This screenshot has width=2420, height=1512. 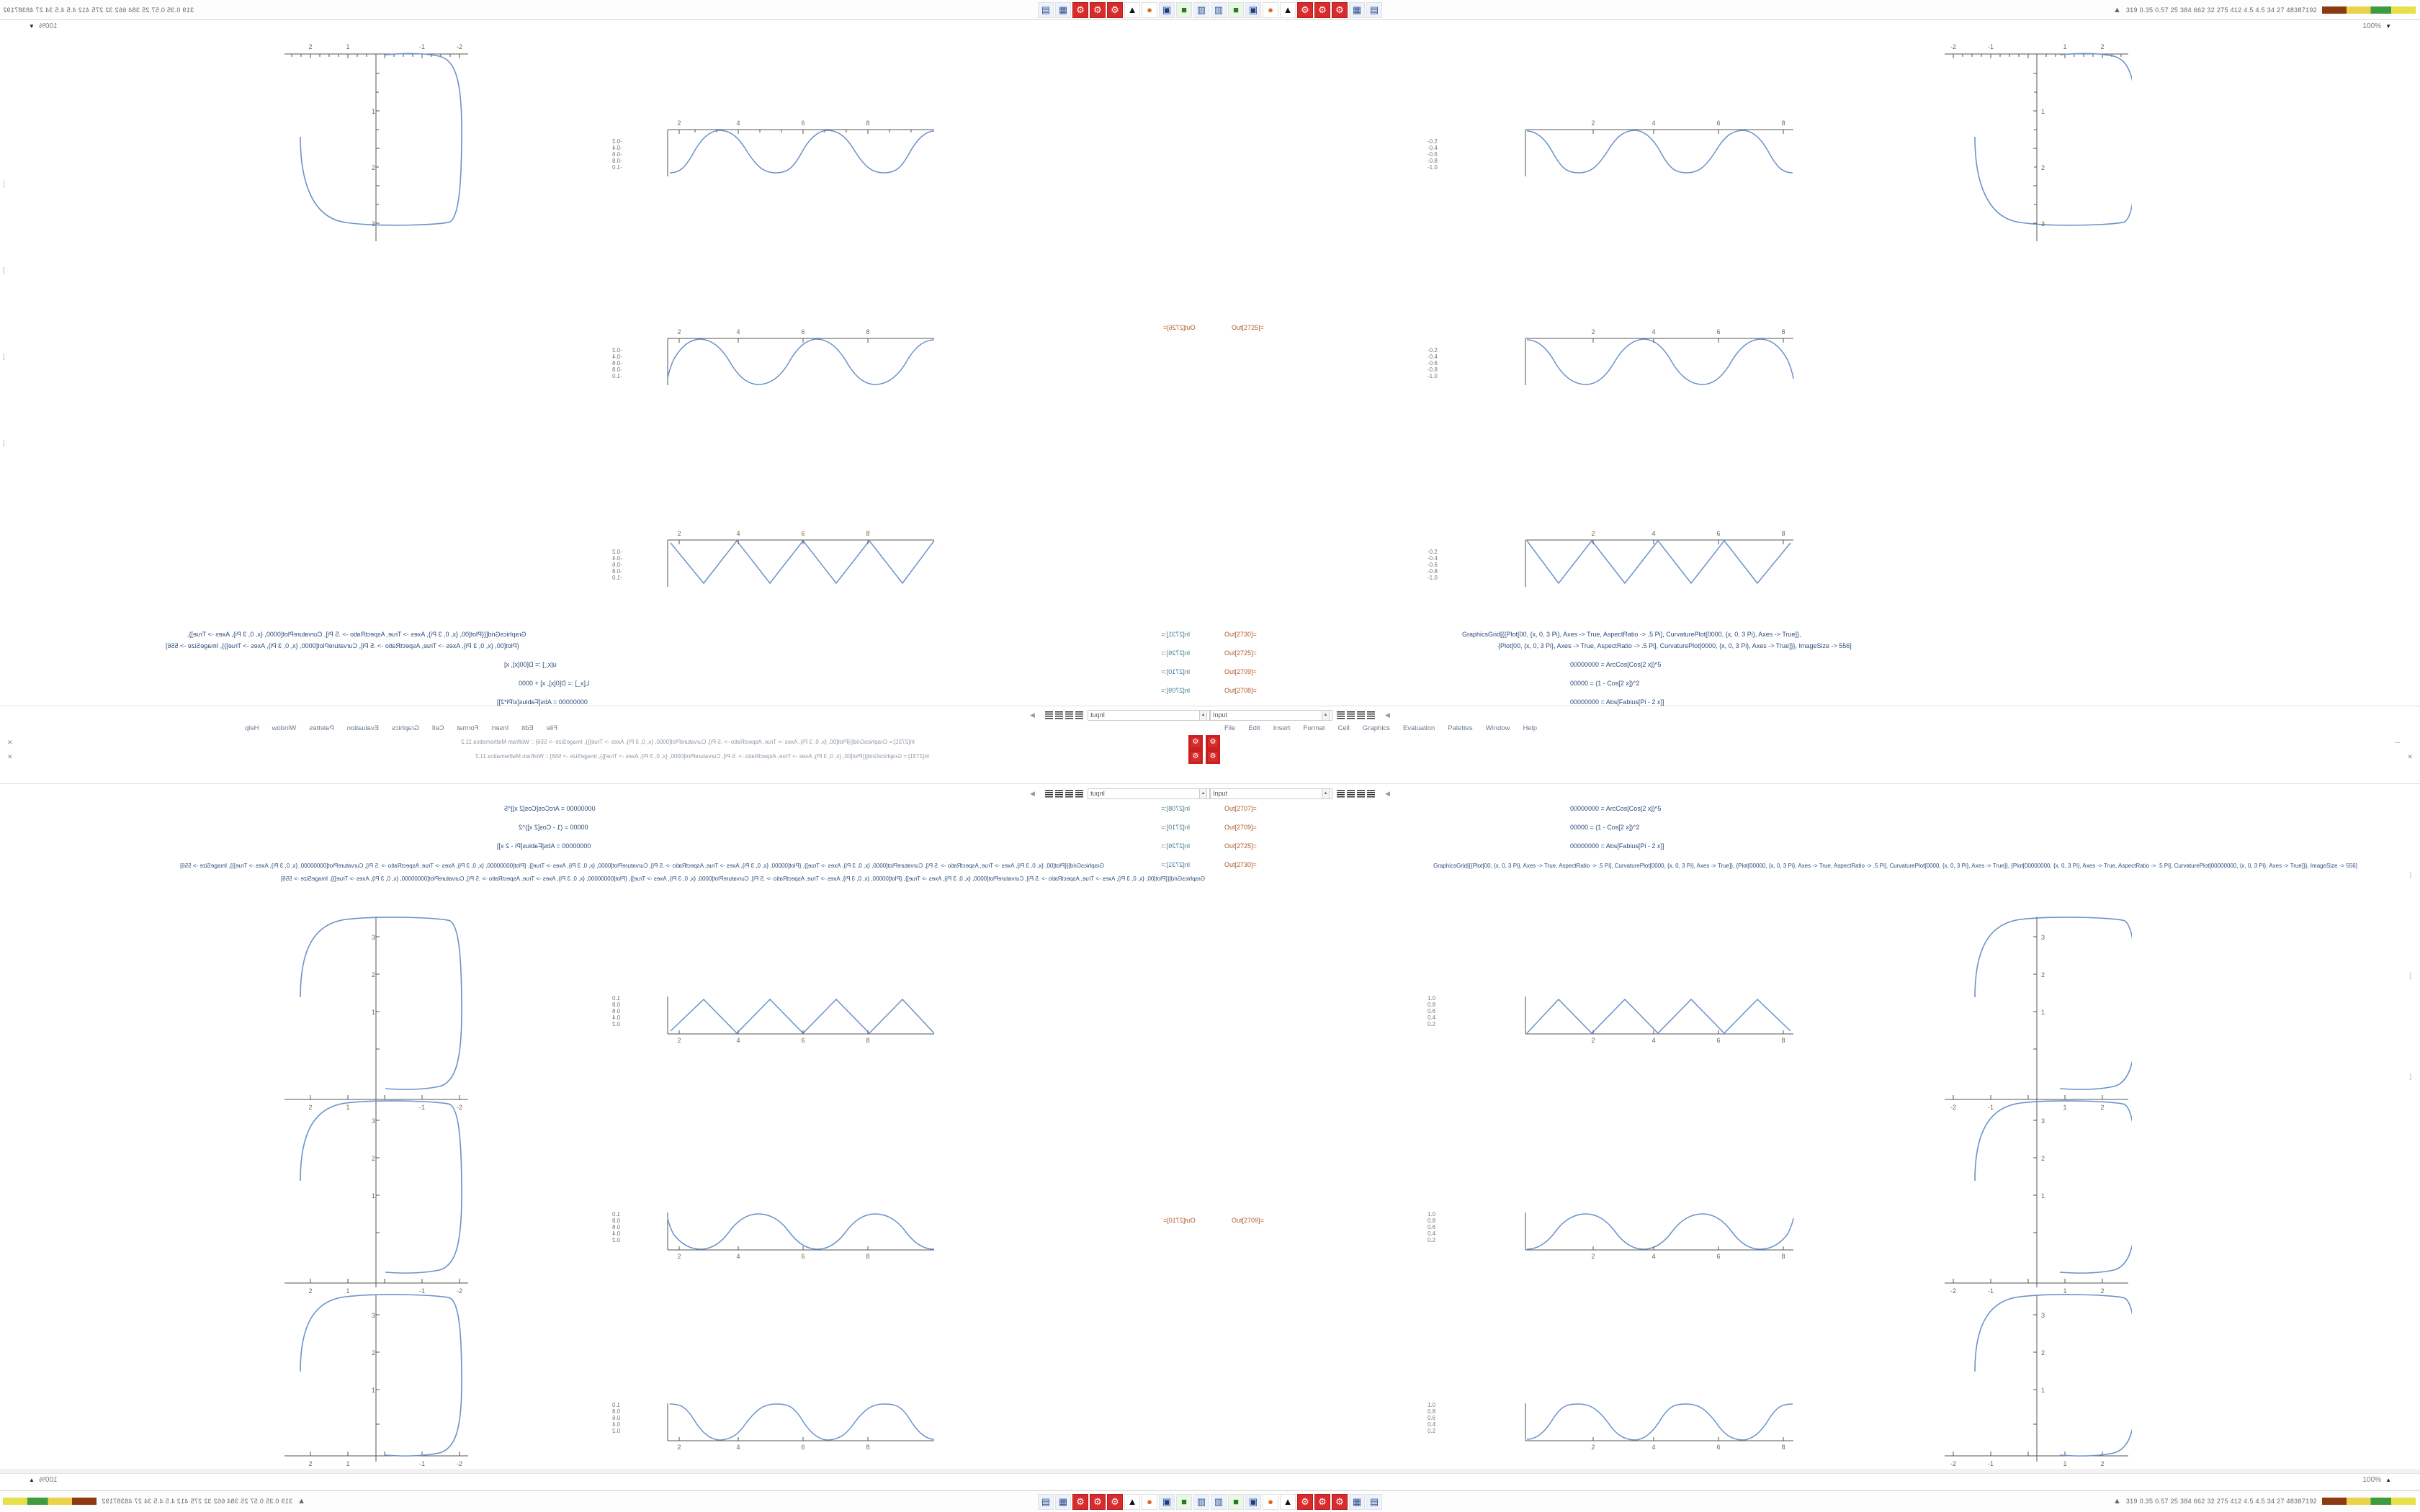 What do you see at coordinates (2397, 742) in the screenshot?
I see `window-minimize-icon: ─` at bounding box center [2397, 742].